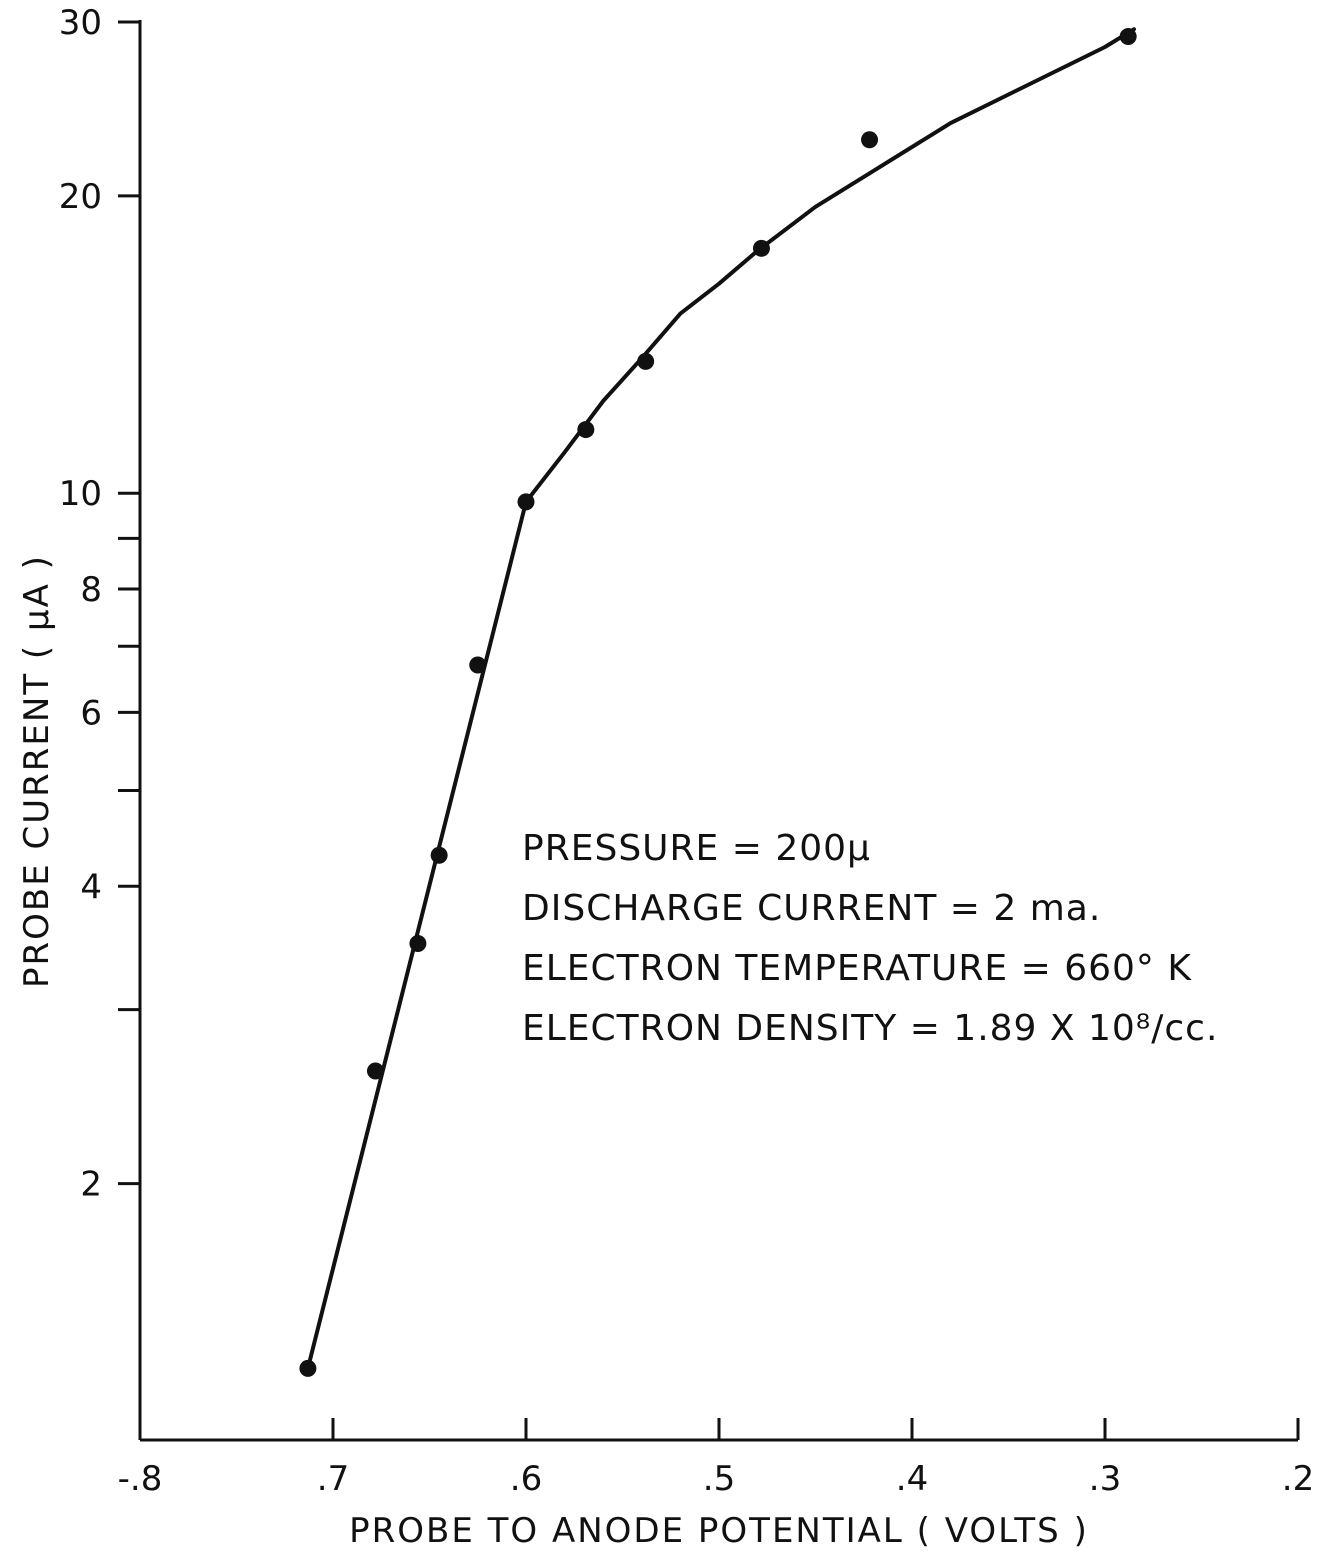 This screenshot has width=1318, height=1561. What do you see at coordinates (719, 1479) in the screenshot?
I see `x-tick-label: .5` at bounding box center [719, 1479].